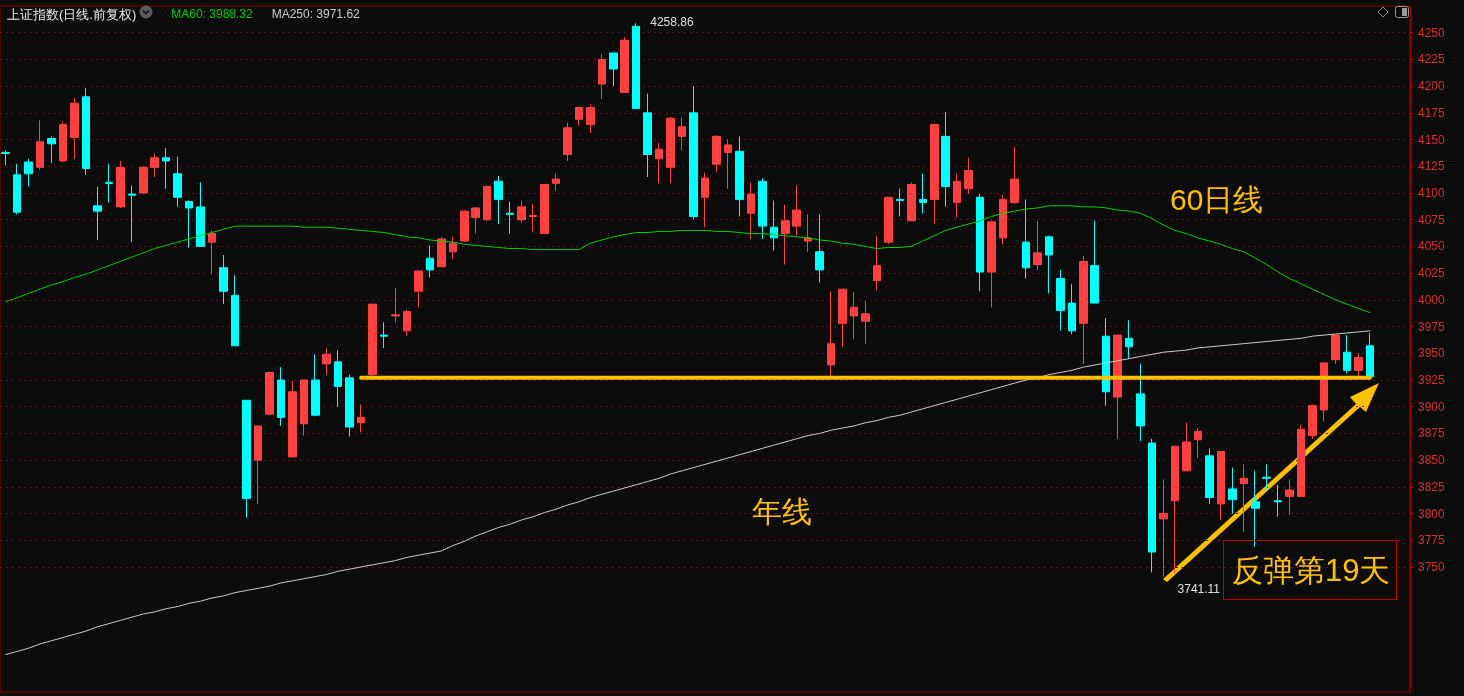 The width and height of the screenshot is (1464, 696). I want to click on y-tick-label: 4200, so click(1432, 86).